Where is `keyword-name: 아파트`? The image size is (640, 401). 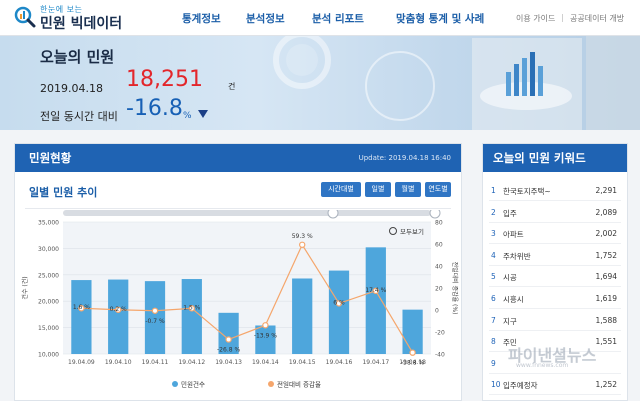 keyword-name: 아파트 is located at coordinates (513, 235).